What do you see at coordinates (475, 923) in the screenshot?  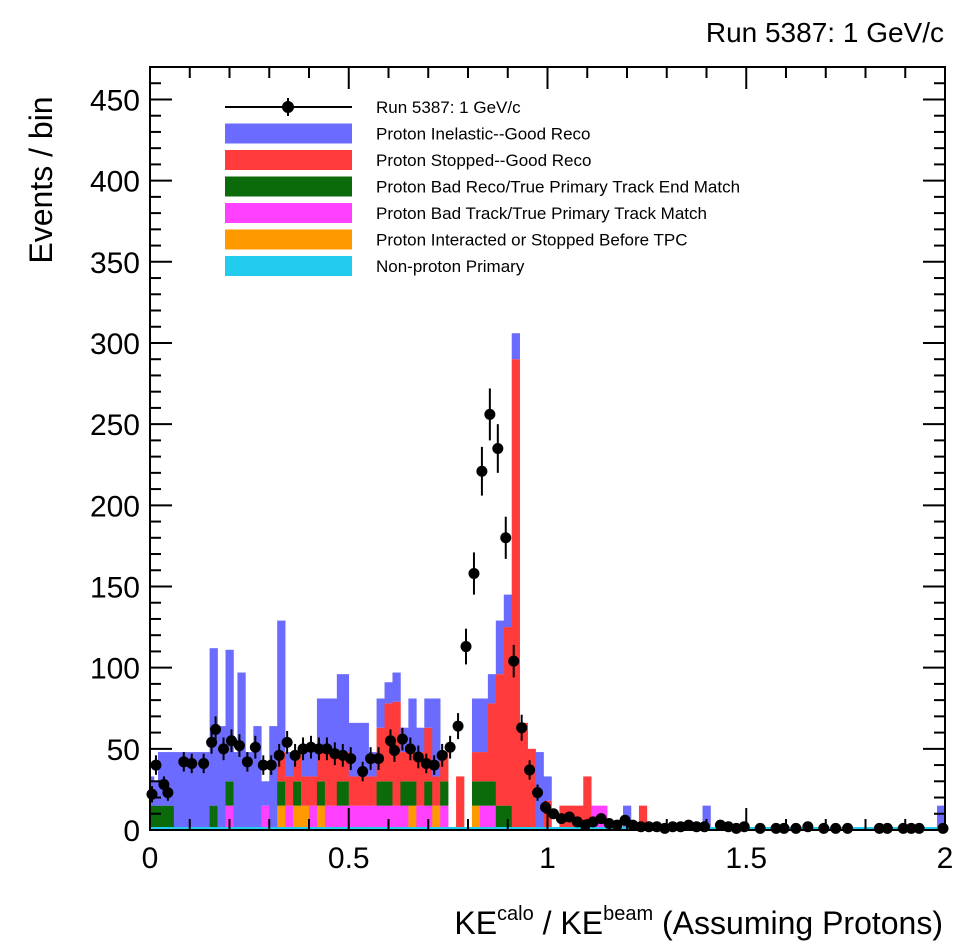 I see `x-axis-label-ke1: KE` at bounding box center [475, 923].